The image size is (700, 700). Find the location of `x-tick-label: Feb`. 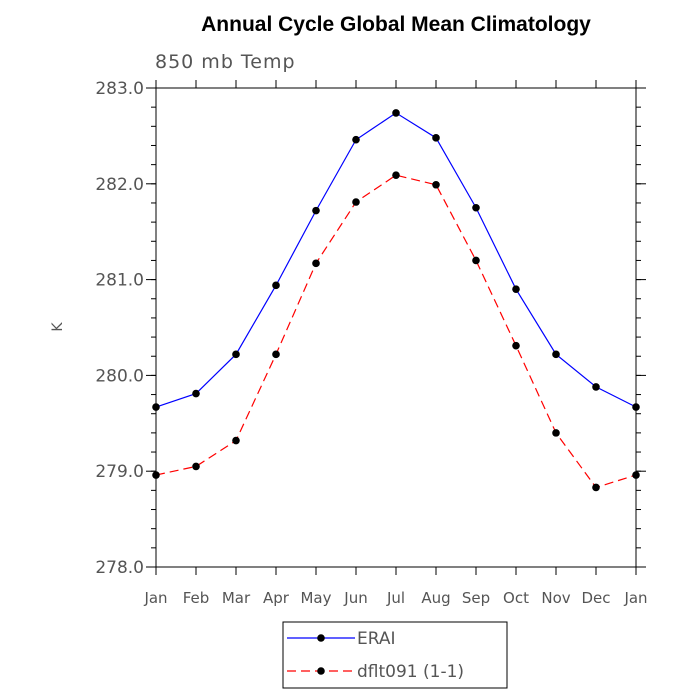

x-tick-label: Feb is located at coordinates (196, 598).